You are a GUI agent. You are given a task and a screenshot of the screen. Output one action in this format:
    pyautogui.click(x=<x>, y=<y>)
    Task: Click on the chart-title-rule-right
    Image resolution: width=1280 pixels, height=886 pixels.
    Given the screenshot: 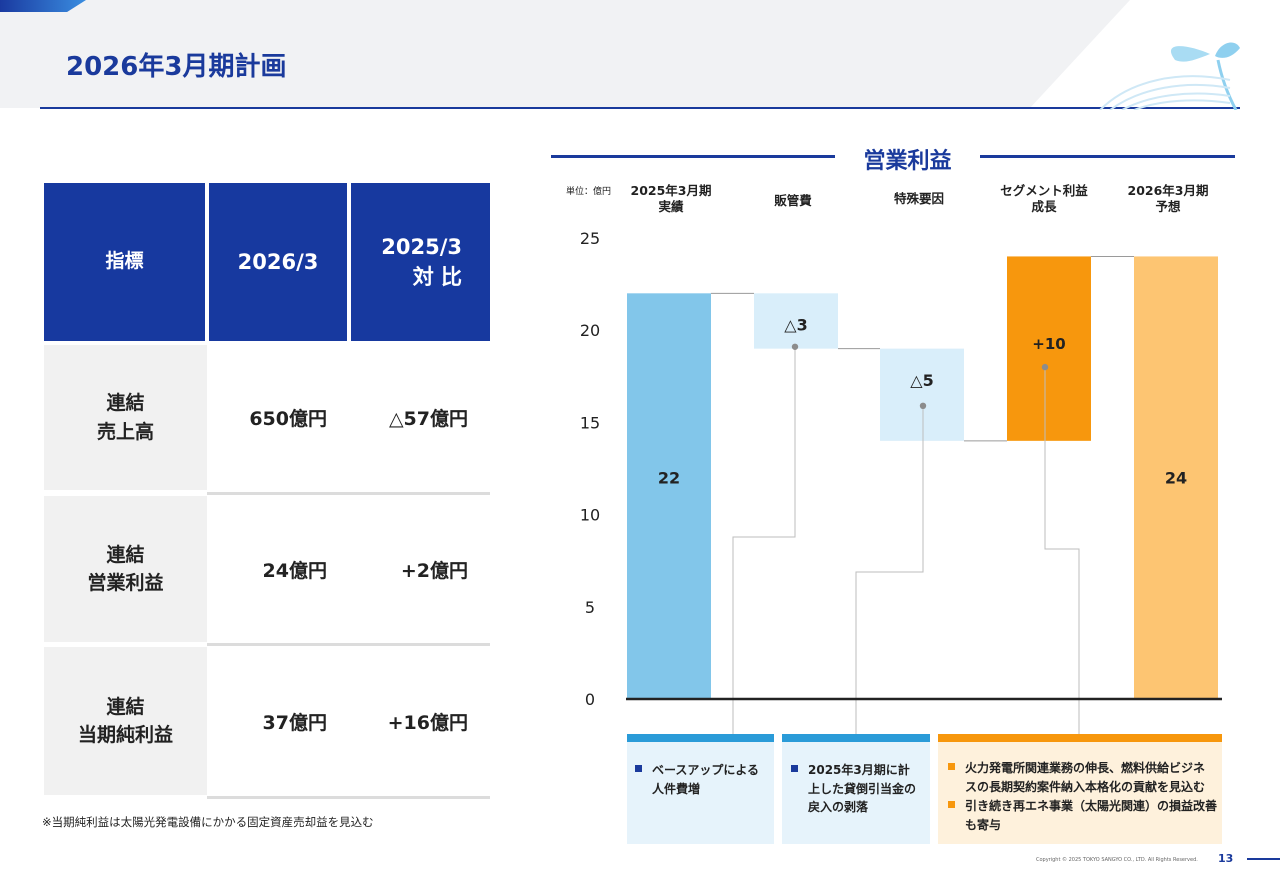 What is the action you would take?
    pyautogui.click(x=1107, y=156)
    